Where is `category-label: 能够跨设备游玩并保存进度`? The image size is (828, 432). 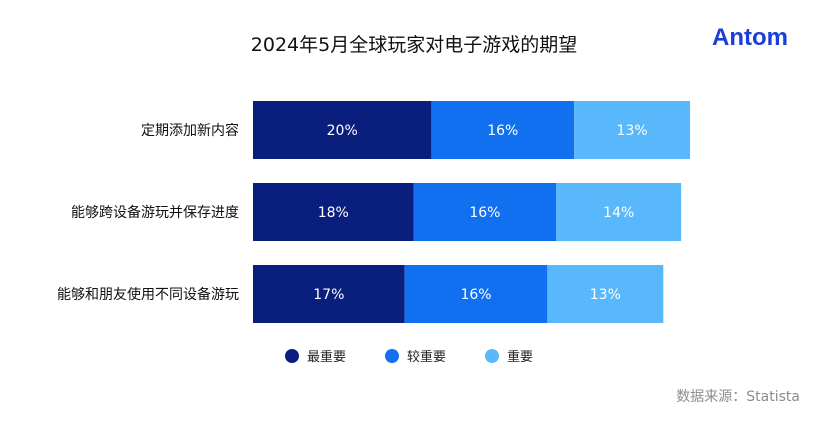 category-label: 能够跨设备游玩并保存进度 is located at coordinates (155, 212).